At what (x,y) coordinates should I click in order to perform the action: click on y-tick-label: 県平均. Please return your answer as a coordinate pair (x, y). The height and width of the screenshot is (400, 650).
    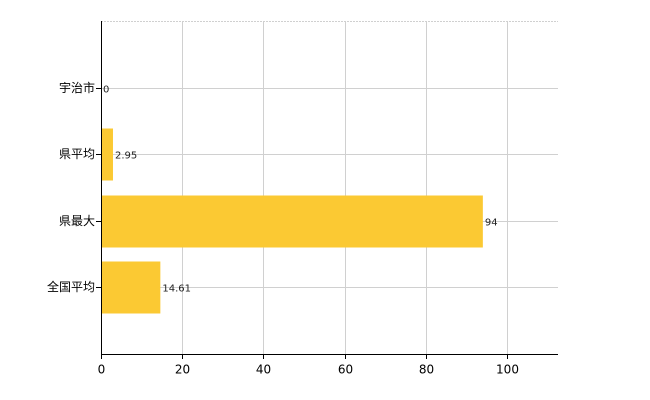
    Looking at the image, I should click on (77, 154).